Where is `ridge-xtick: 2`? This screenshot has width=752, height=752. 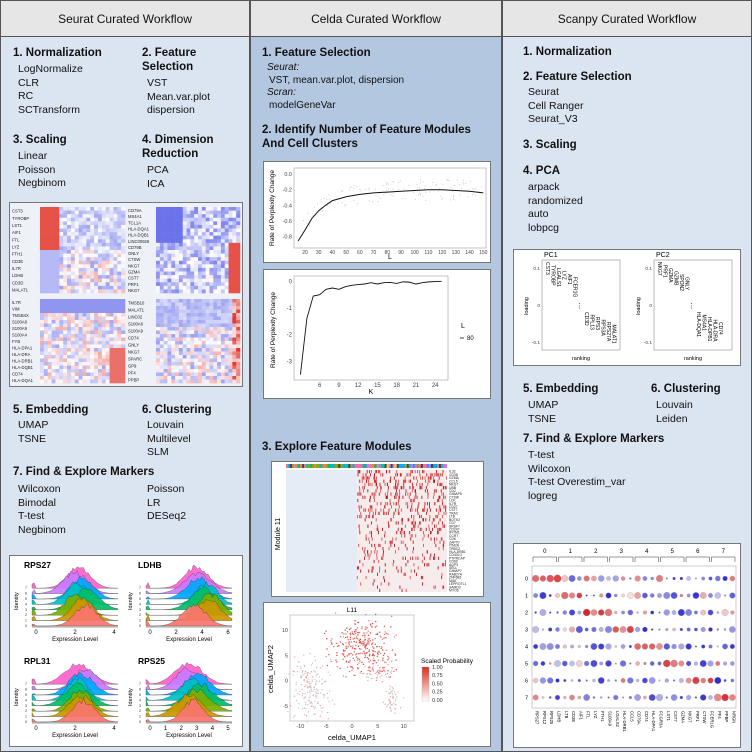
ridge-xtick: 2 is located at coordinates (75, 633).